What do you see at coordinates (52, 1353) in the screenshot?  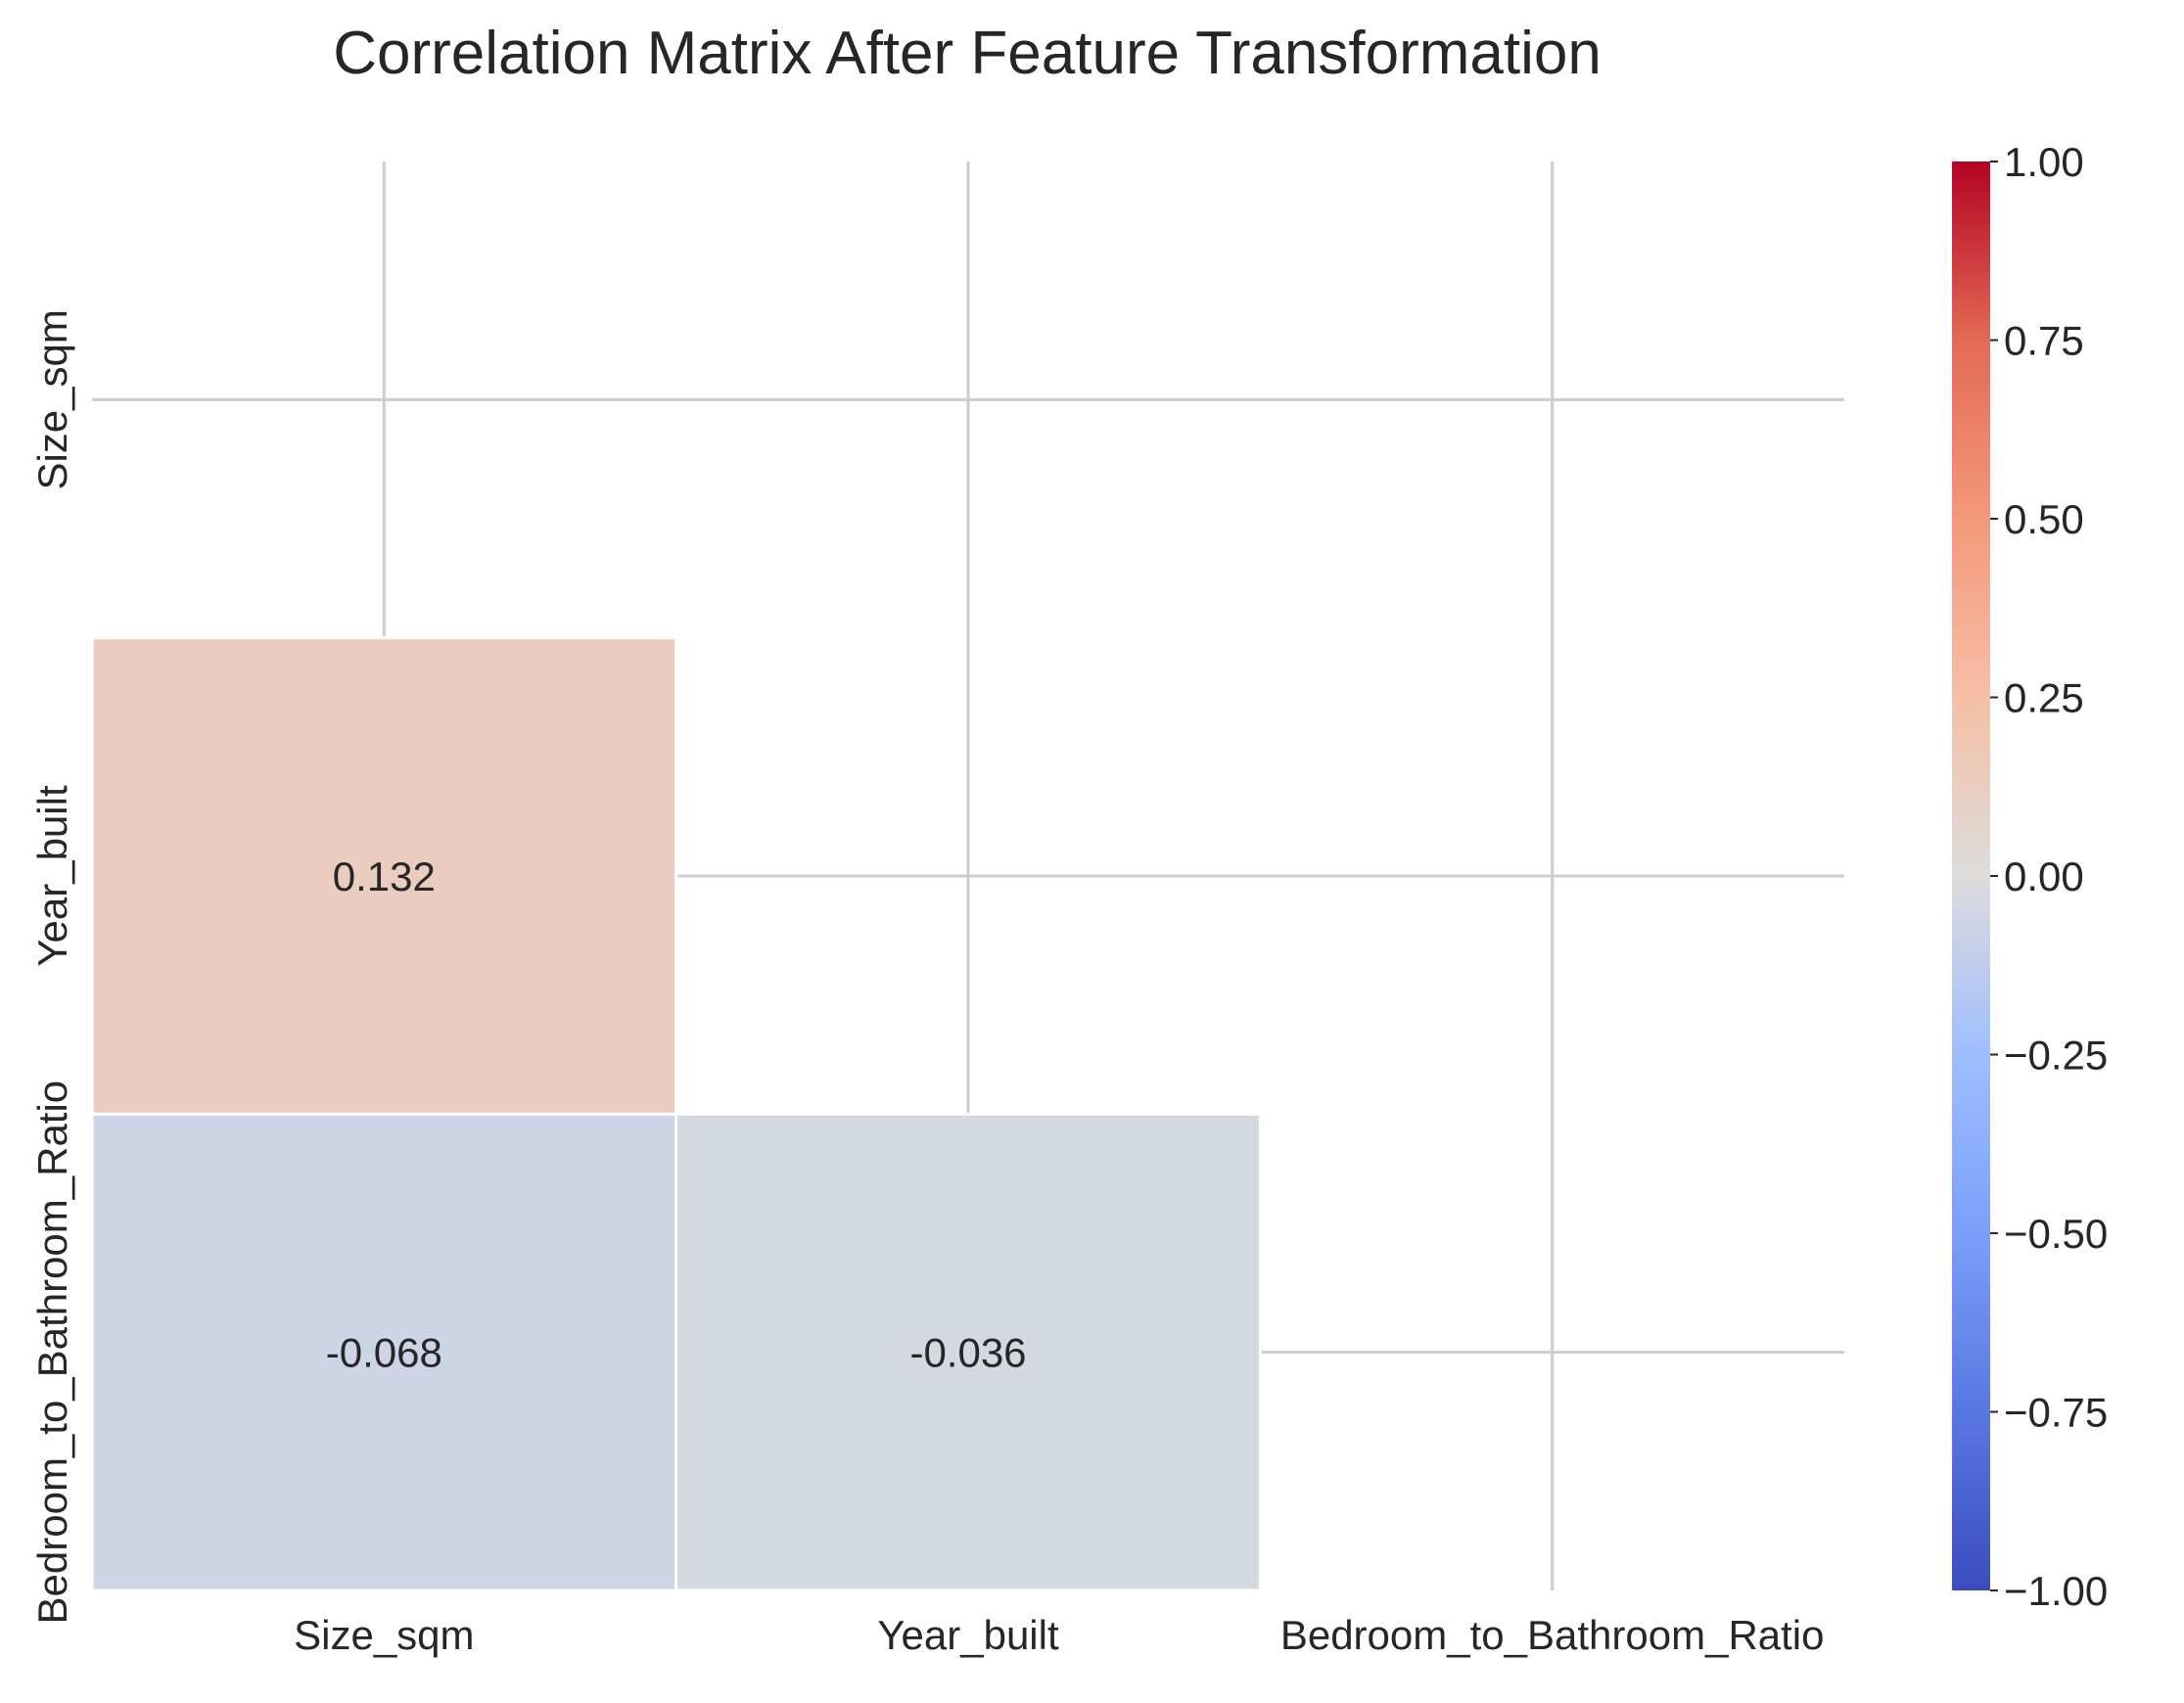 I see `y-tick-label: Bedroom_to_Bathroom_Ratio` at bounding box center [52, 1353].